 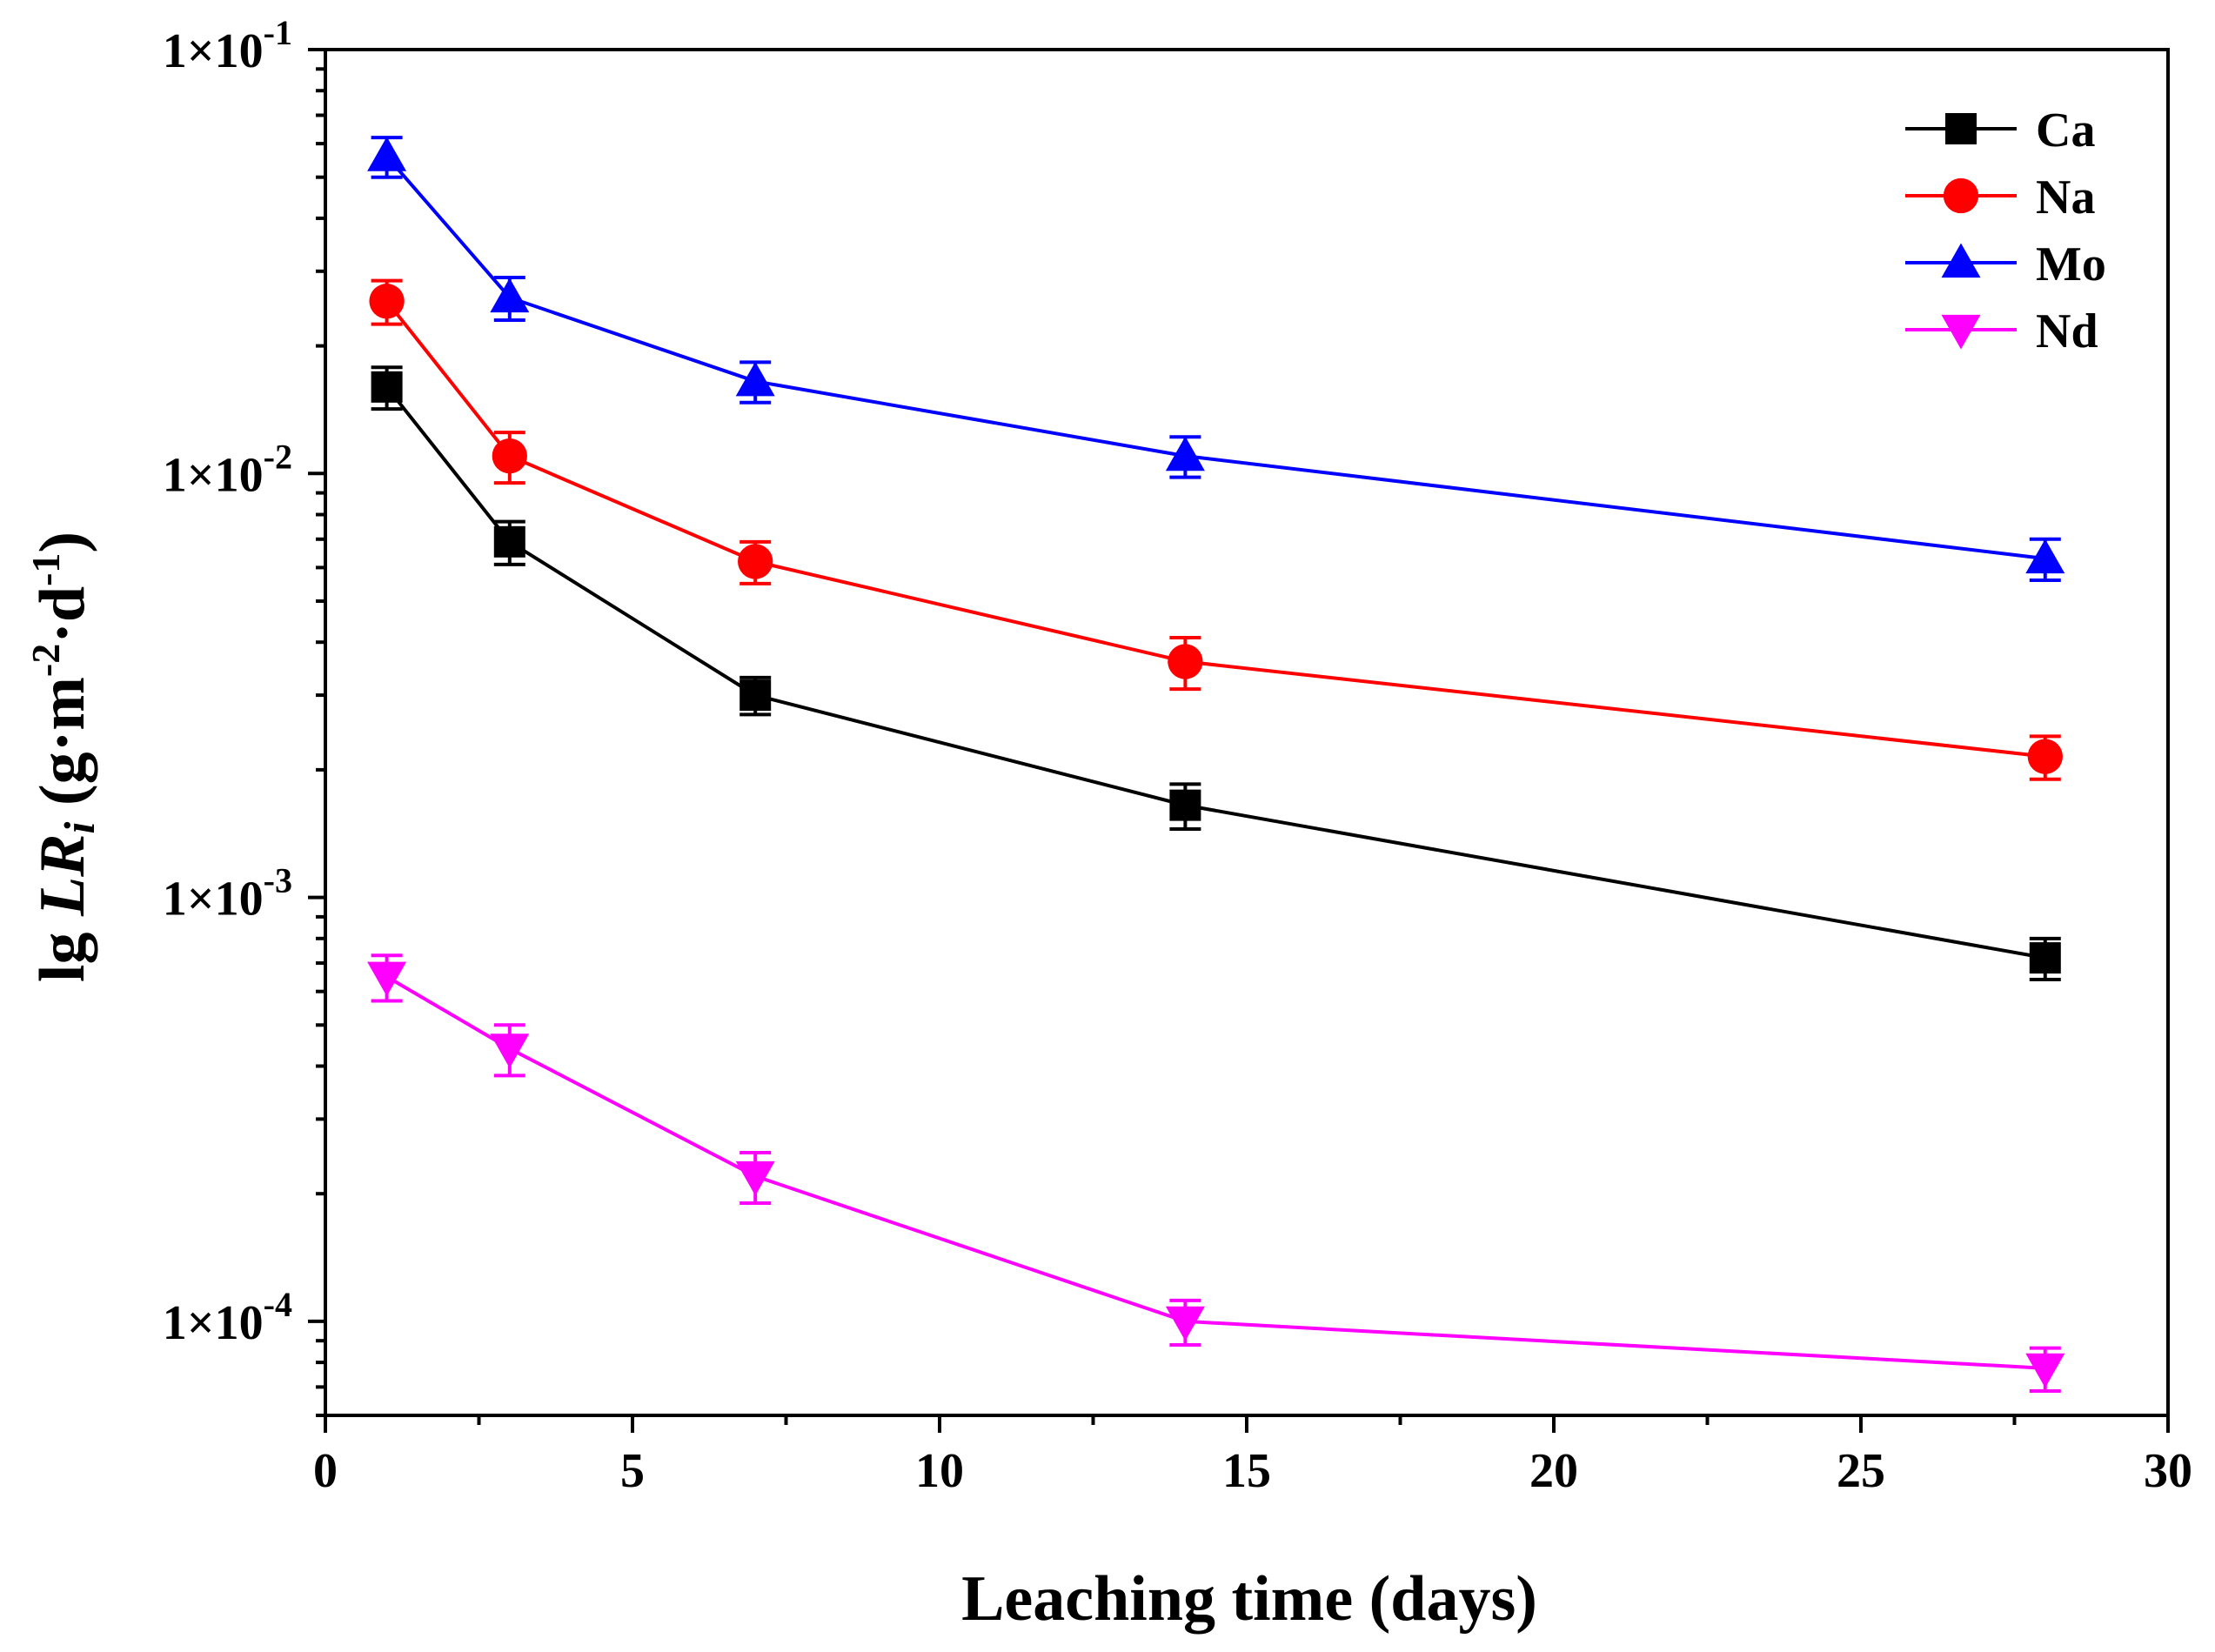 What do you see at coordinates (1249, 1599) in the screenshot?
I see `x-axis-title: Leaching time (days)` at bounding box center [1249, 1599].